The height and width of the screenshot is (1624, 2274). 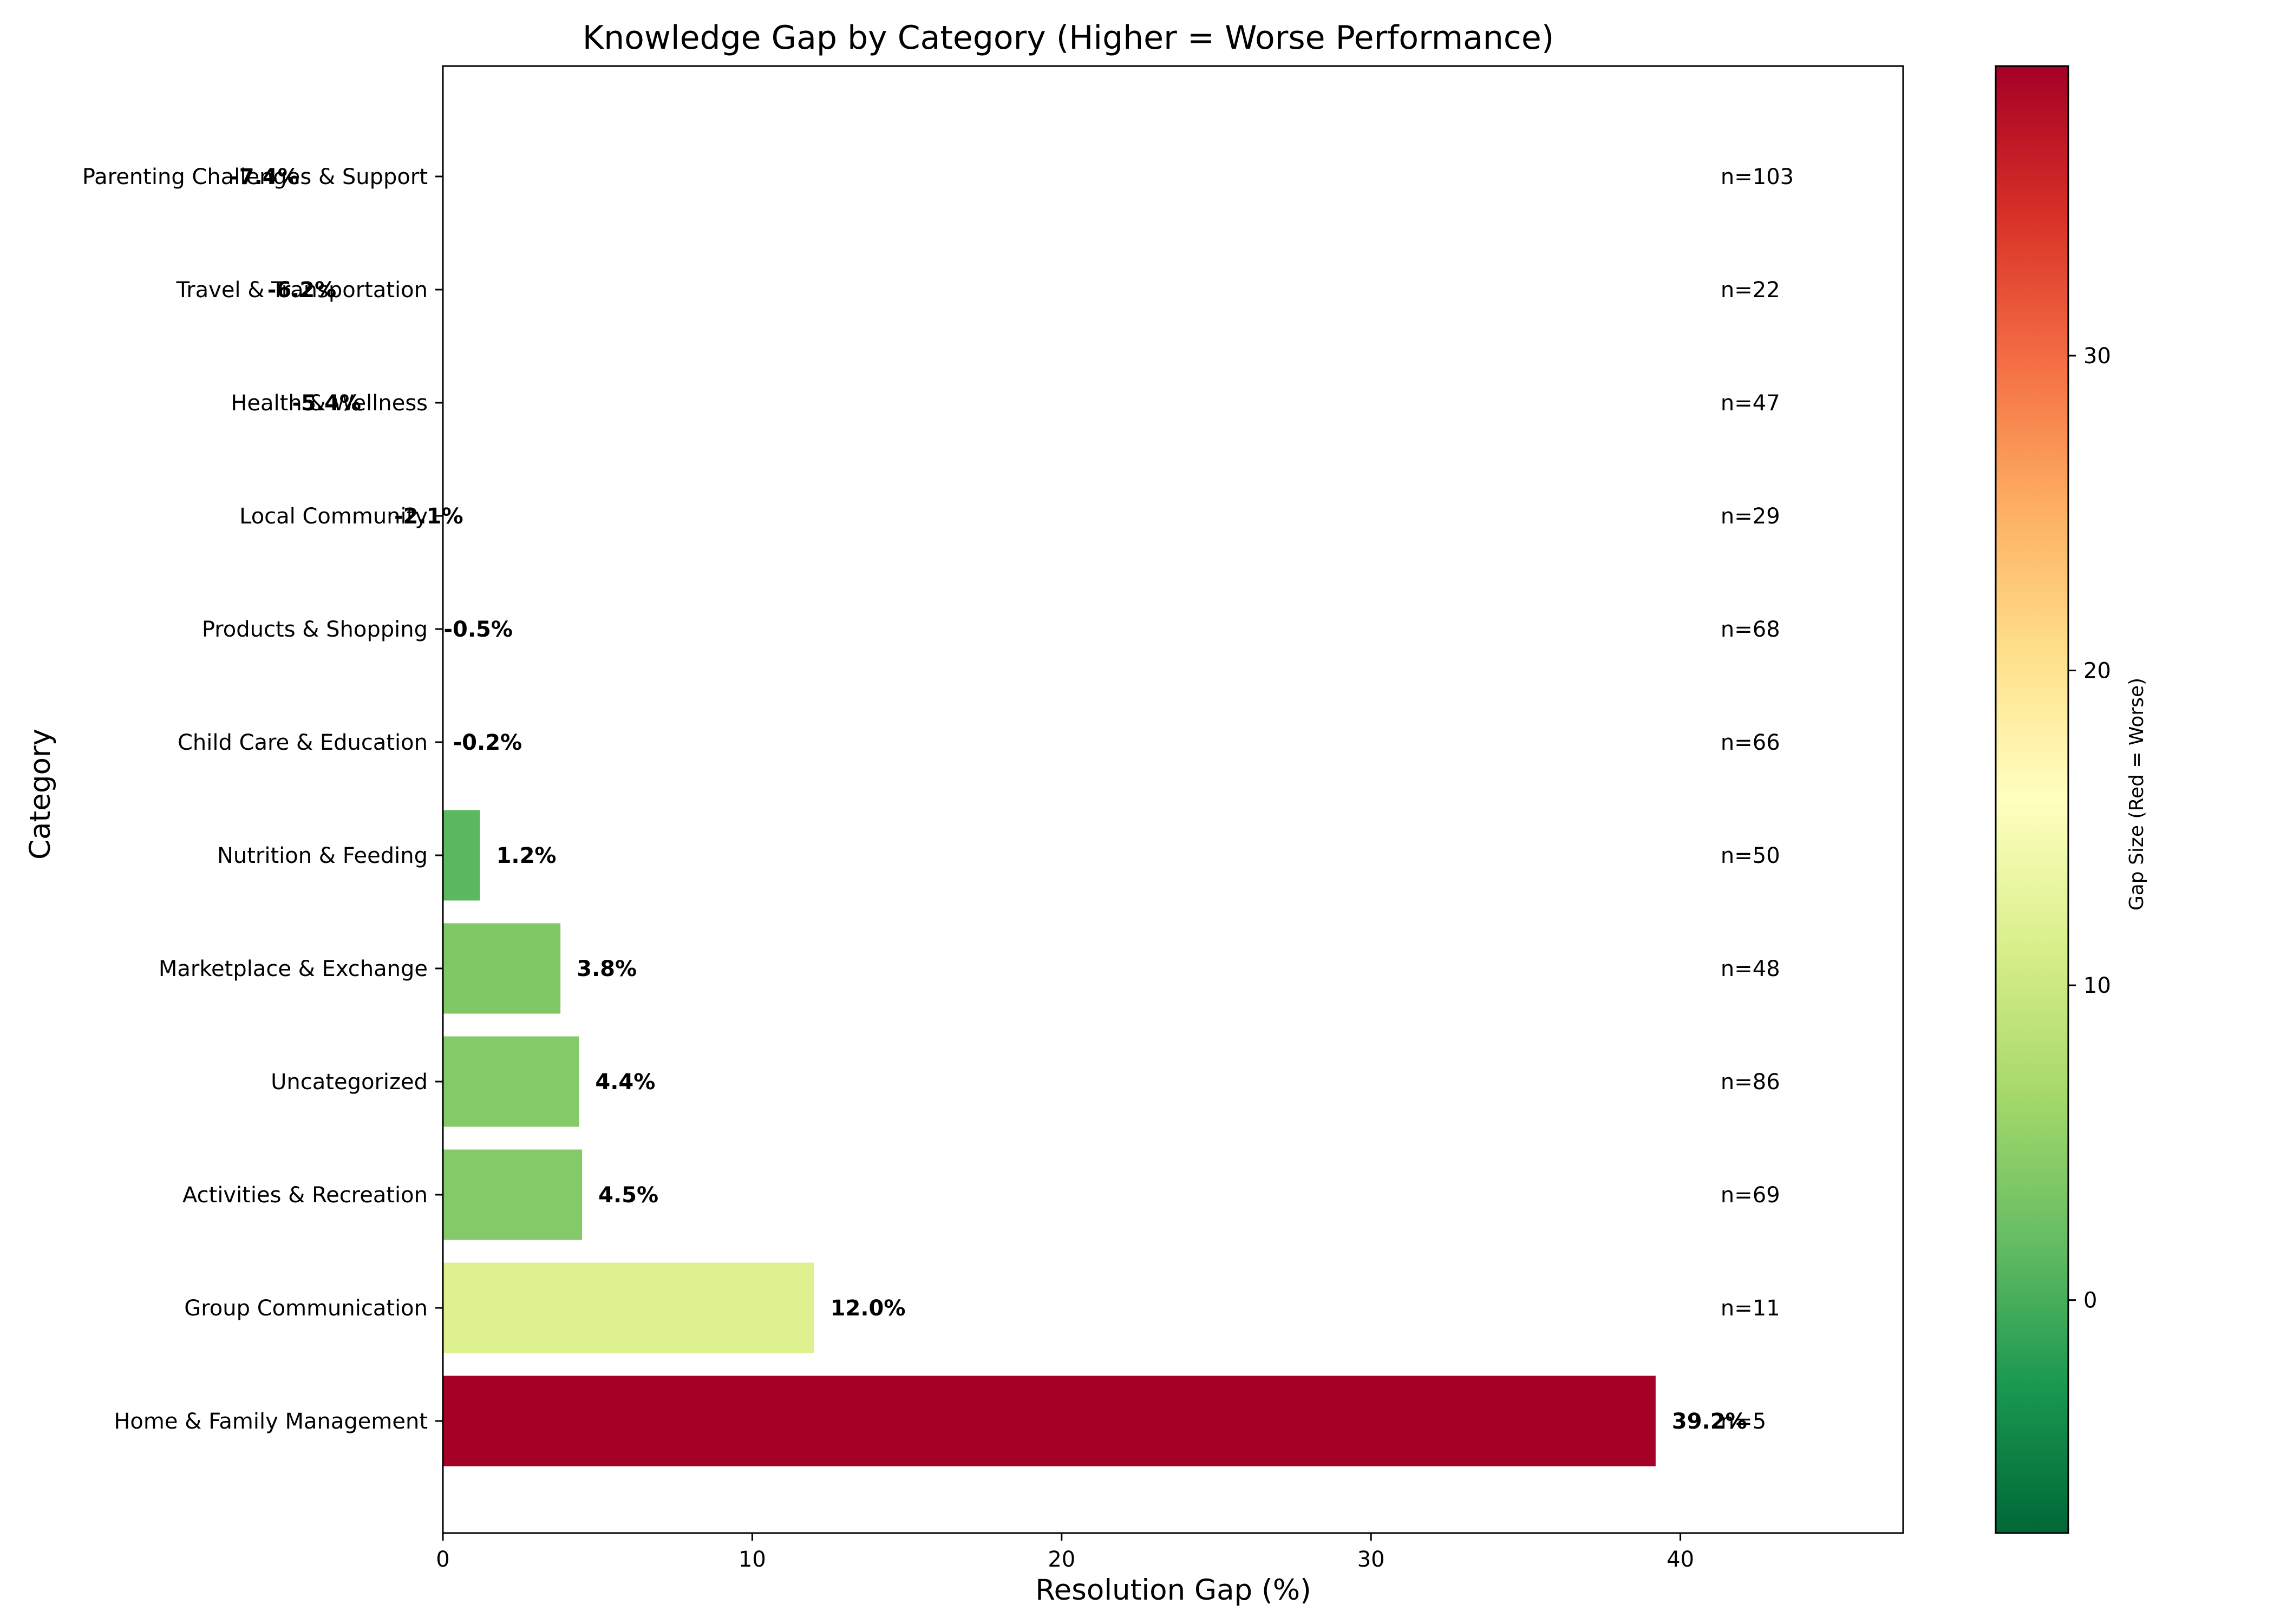 I want to click on sample-count-label: n=86, so click(x=1751, y=1082).